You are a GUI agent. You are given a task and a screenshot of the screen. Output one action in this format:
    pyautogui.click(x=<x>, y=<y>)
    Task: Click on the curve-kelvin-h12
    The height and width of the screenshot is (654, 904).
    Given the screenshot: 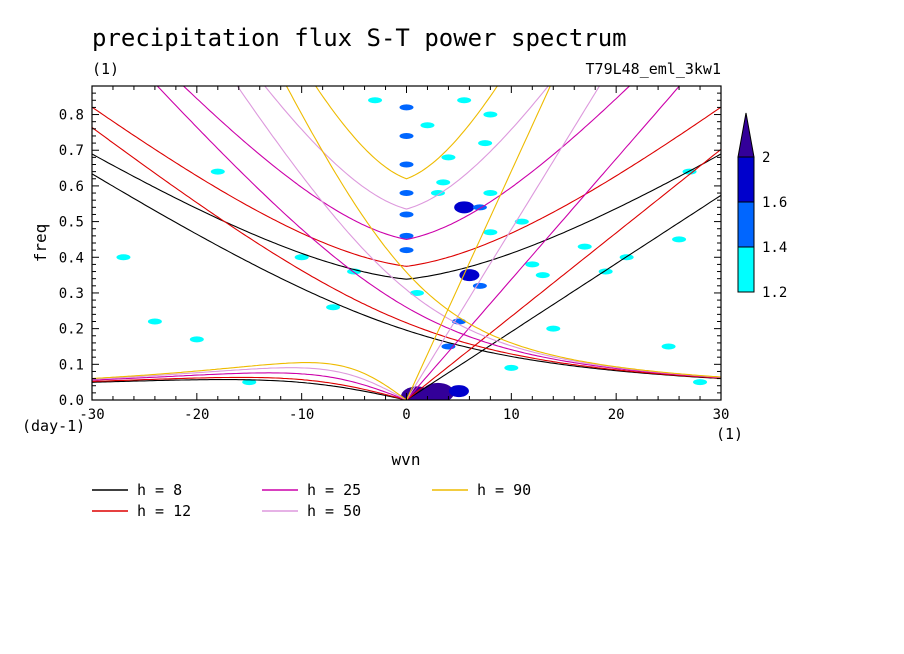 What is the action you would take?
    pyautogui.click(x=563, y=274)
    